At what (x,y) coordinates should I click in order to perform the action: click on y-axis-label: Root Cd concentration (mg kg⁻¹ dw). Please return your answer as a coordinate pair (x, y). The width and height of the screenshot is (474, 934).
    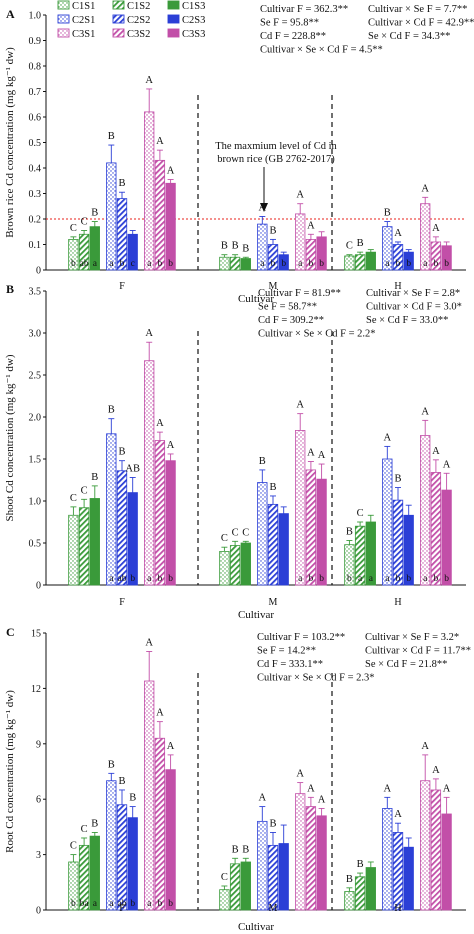
    Looking at the image, I should click on (10, 771).